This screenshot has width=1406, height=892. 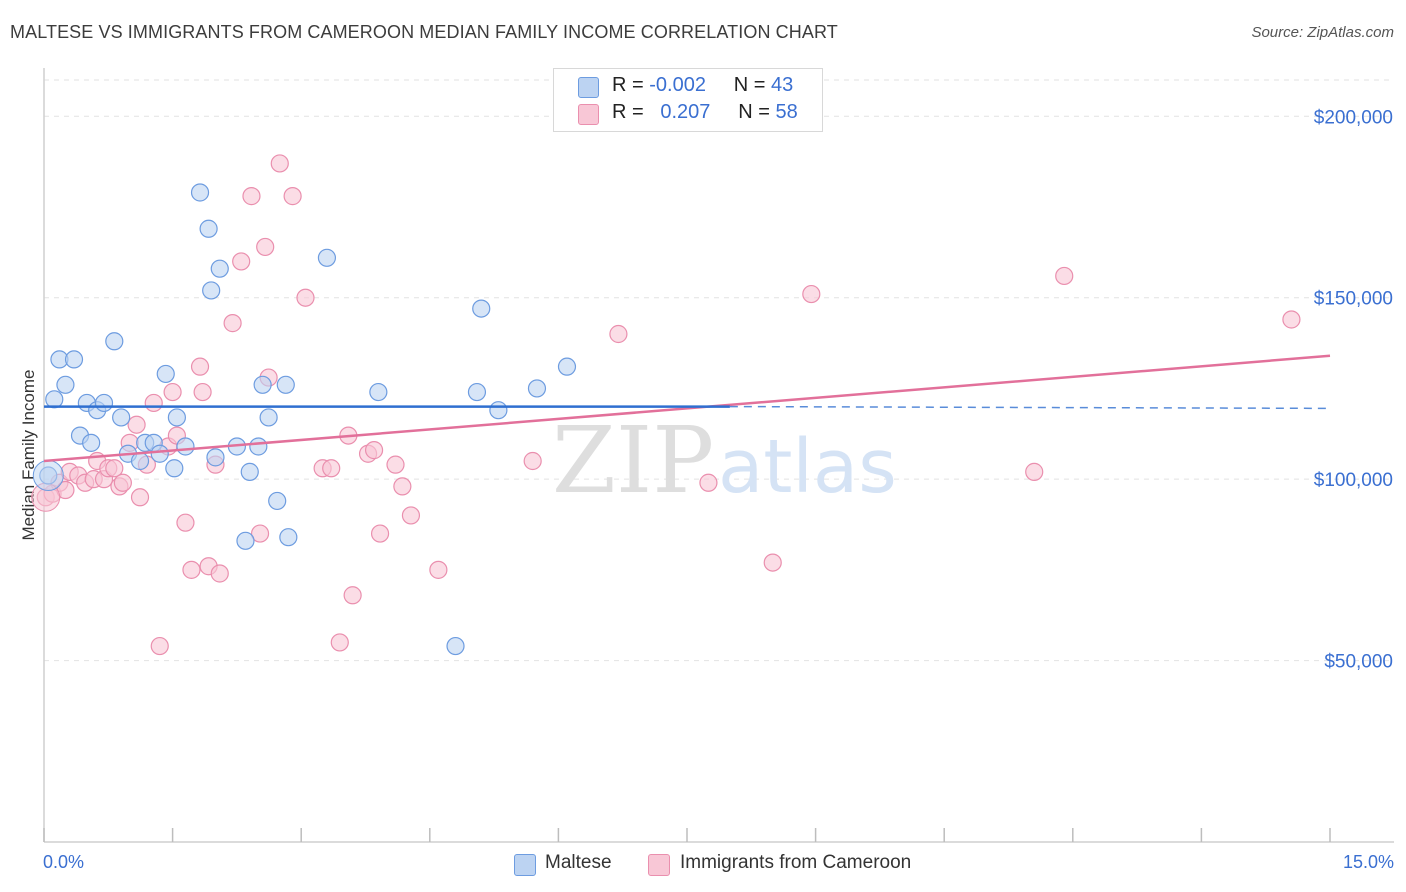 I want to click on maltese-trend-extension, so click(x=1030, y=407).